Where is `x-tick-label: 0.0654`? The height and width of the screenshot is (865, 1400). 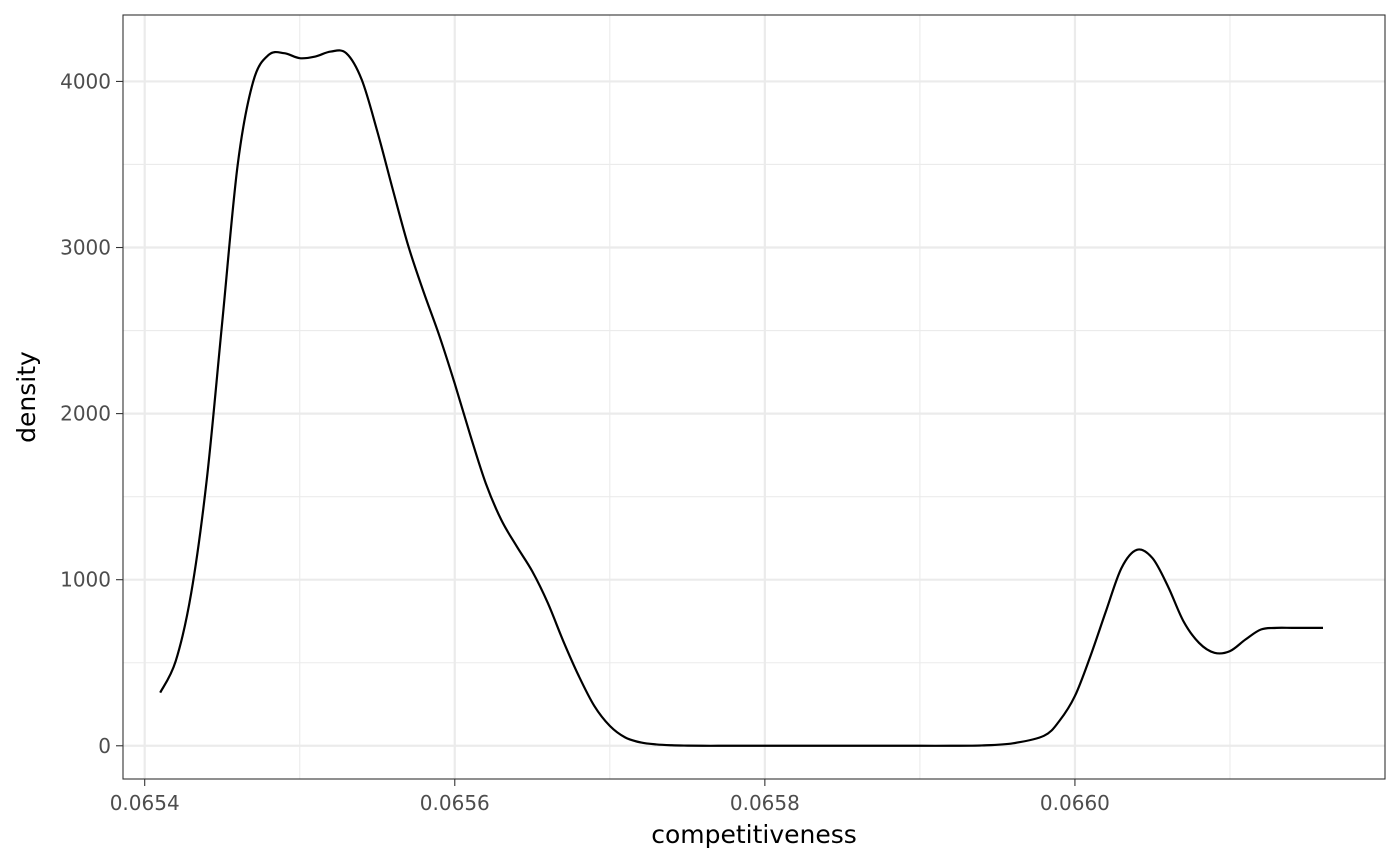 x-tick-label: 0.0654 is located at coordinates (145, 803).